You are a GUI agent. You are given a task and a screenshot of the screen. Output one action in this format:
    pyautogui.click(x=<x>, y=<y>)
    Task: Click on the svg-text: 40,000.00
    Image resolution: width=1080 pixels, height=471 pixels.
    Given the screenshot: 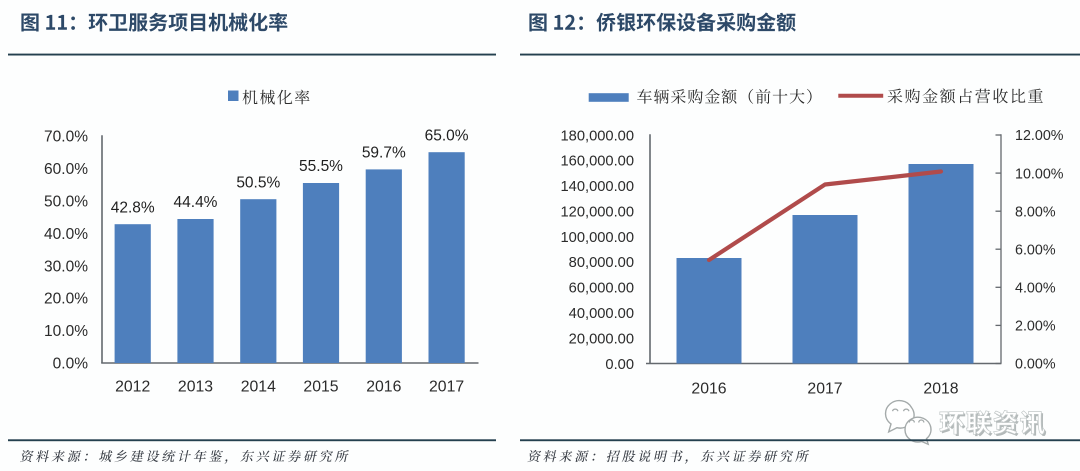 What is the action you would take?
    pyautogui.click(x=601, y=314)
    